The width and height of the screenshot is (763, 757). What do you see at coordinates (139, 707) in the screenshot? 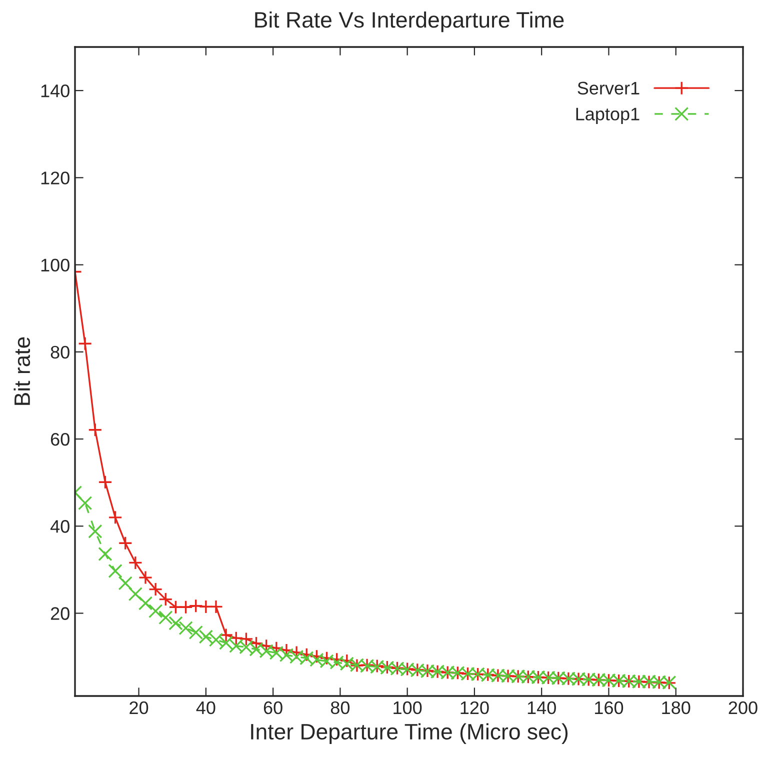
I see `x-tick-label: 20` at bounding box center [139, 707].